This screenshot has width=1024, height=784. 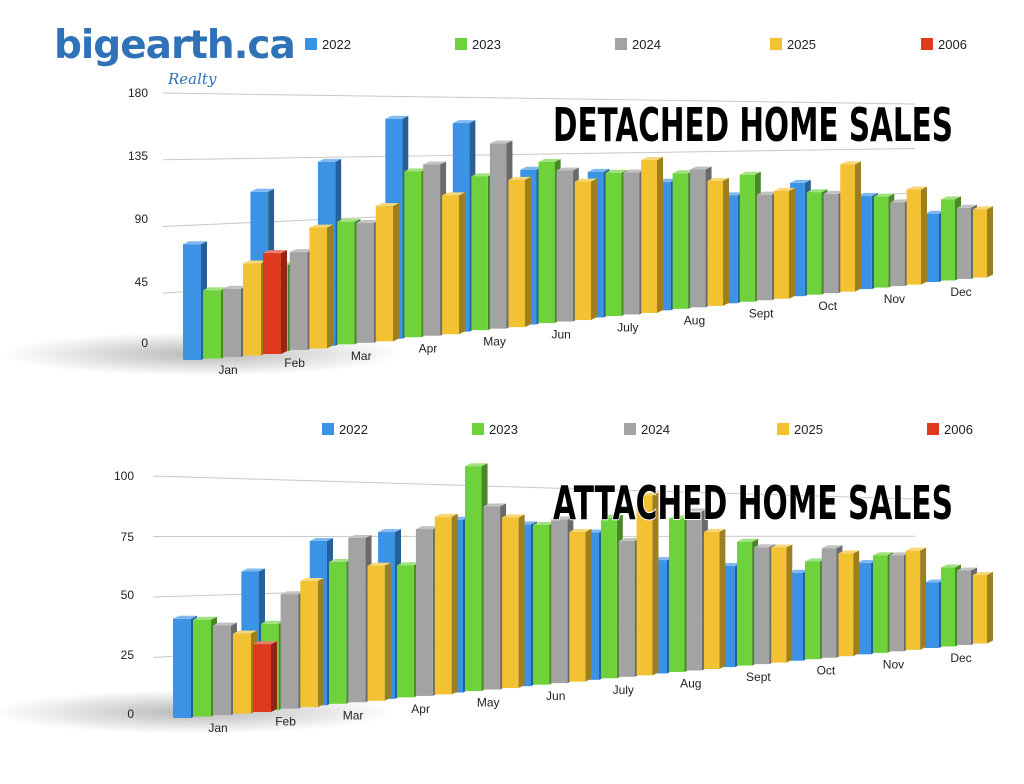 What do you see at coordinates (446, 604) in the screenshot?
I see `bar-apr-2025` at bounding box center [446, 604].